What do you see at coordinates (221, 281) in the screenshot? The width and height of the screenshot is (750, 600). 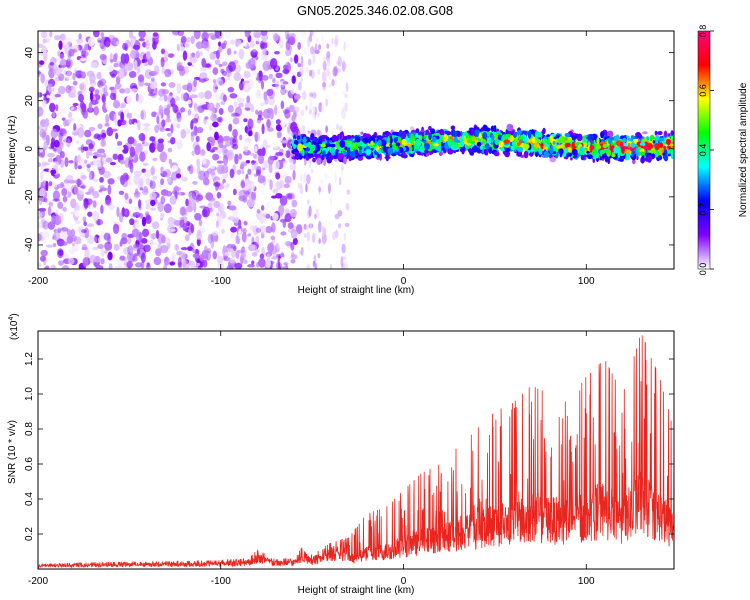 I see `x-tick-label: -100` at bounding box center [221, 281].